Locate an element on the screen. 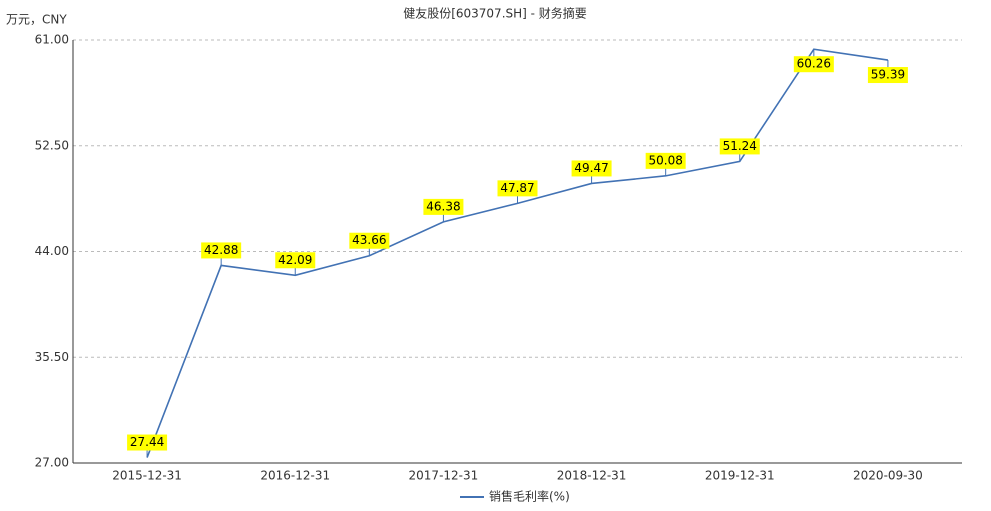 The width and height of the screenshot is (991, 511). x-tick-label: 2019-12-31 is located at coordinates (740, 476).